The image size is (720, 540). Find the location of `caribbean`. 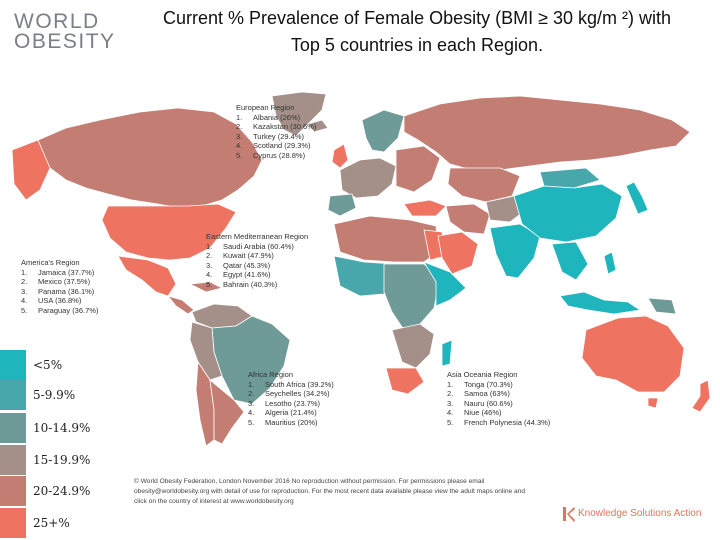

caribbean is located at coordinates (206, 287).